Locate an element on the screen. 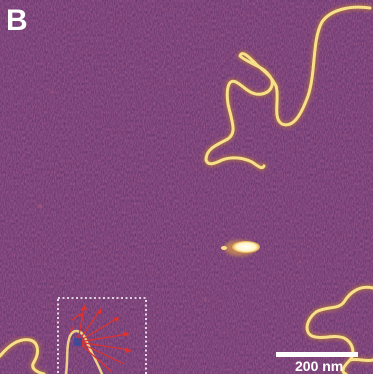  scale-bar-label: 200 nm is located at coordinates (319, 366).